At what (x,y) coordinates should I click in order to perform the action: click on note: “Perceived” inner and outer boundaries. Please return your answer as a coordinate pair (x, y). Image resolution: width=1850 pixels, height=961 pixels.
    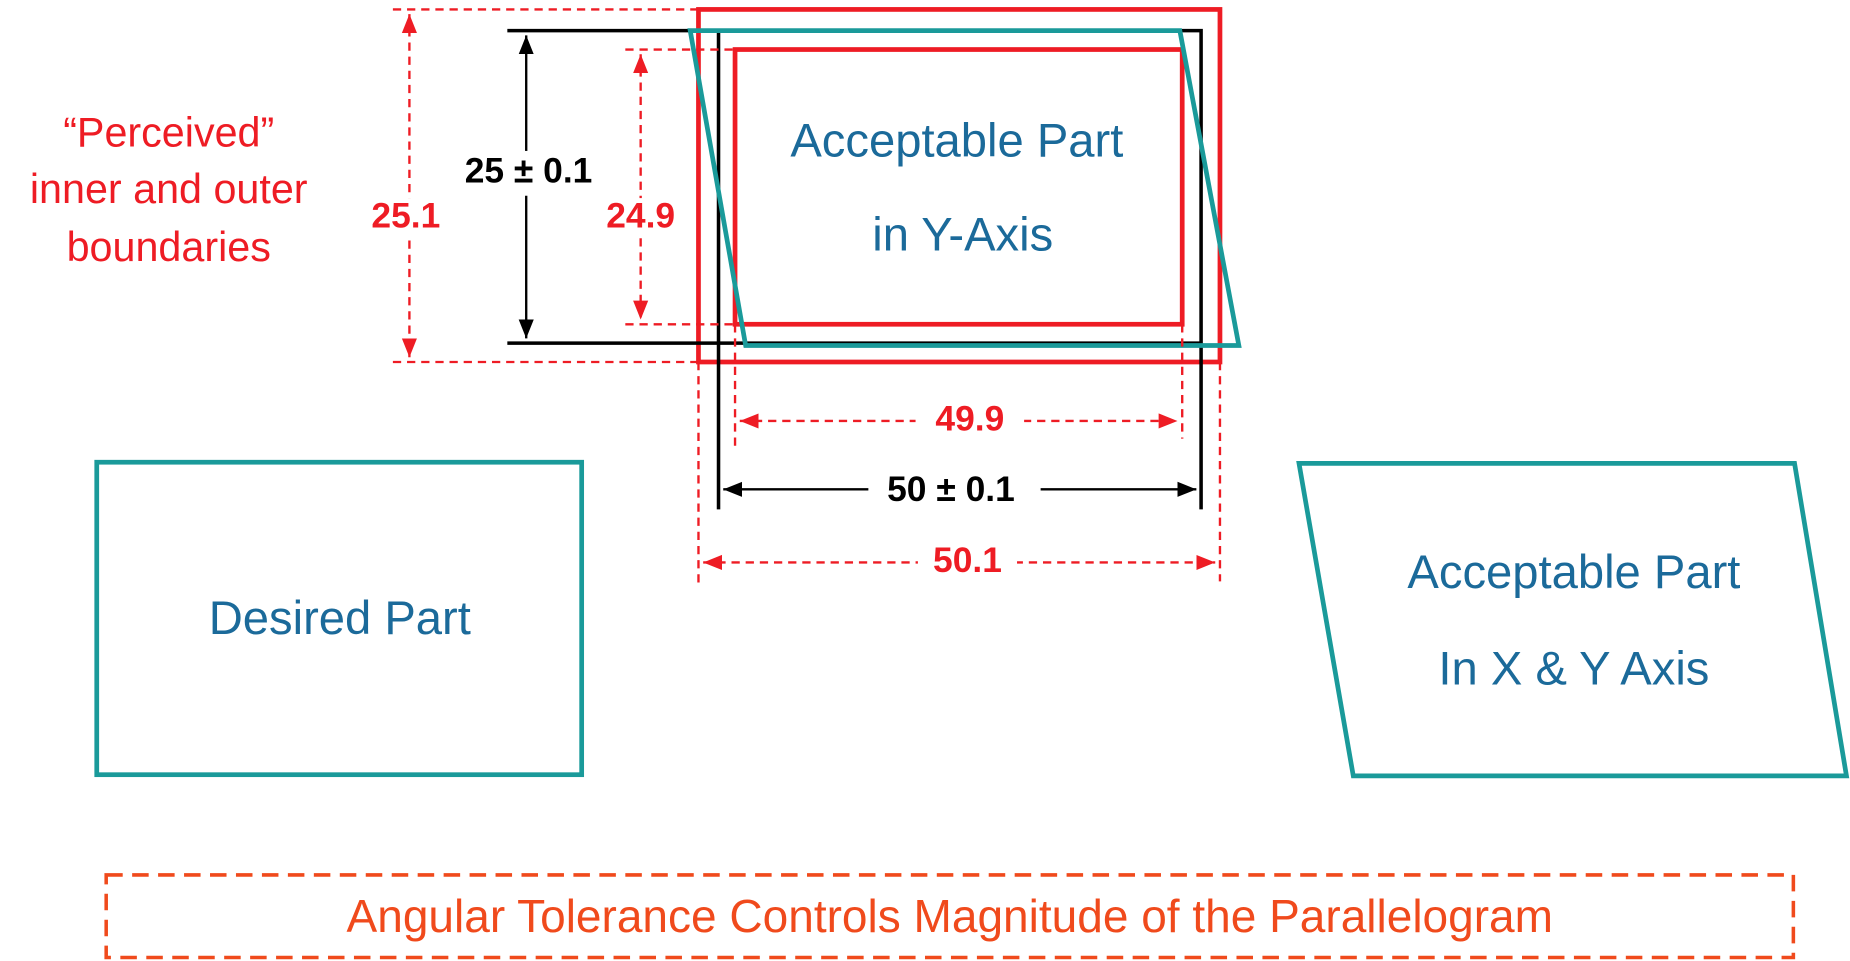
    Looking at the image, I should click on (169, 190).